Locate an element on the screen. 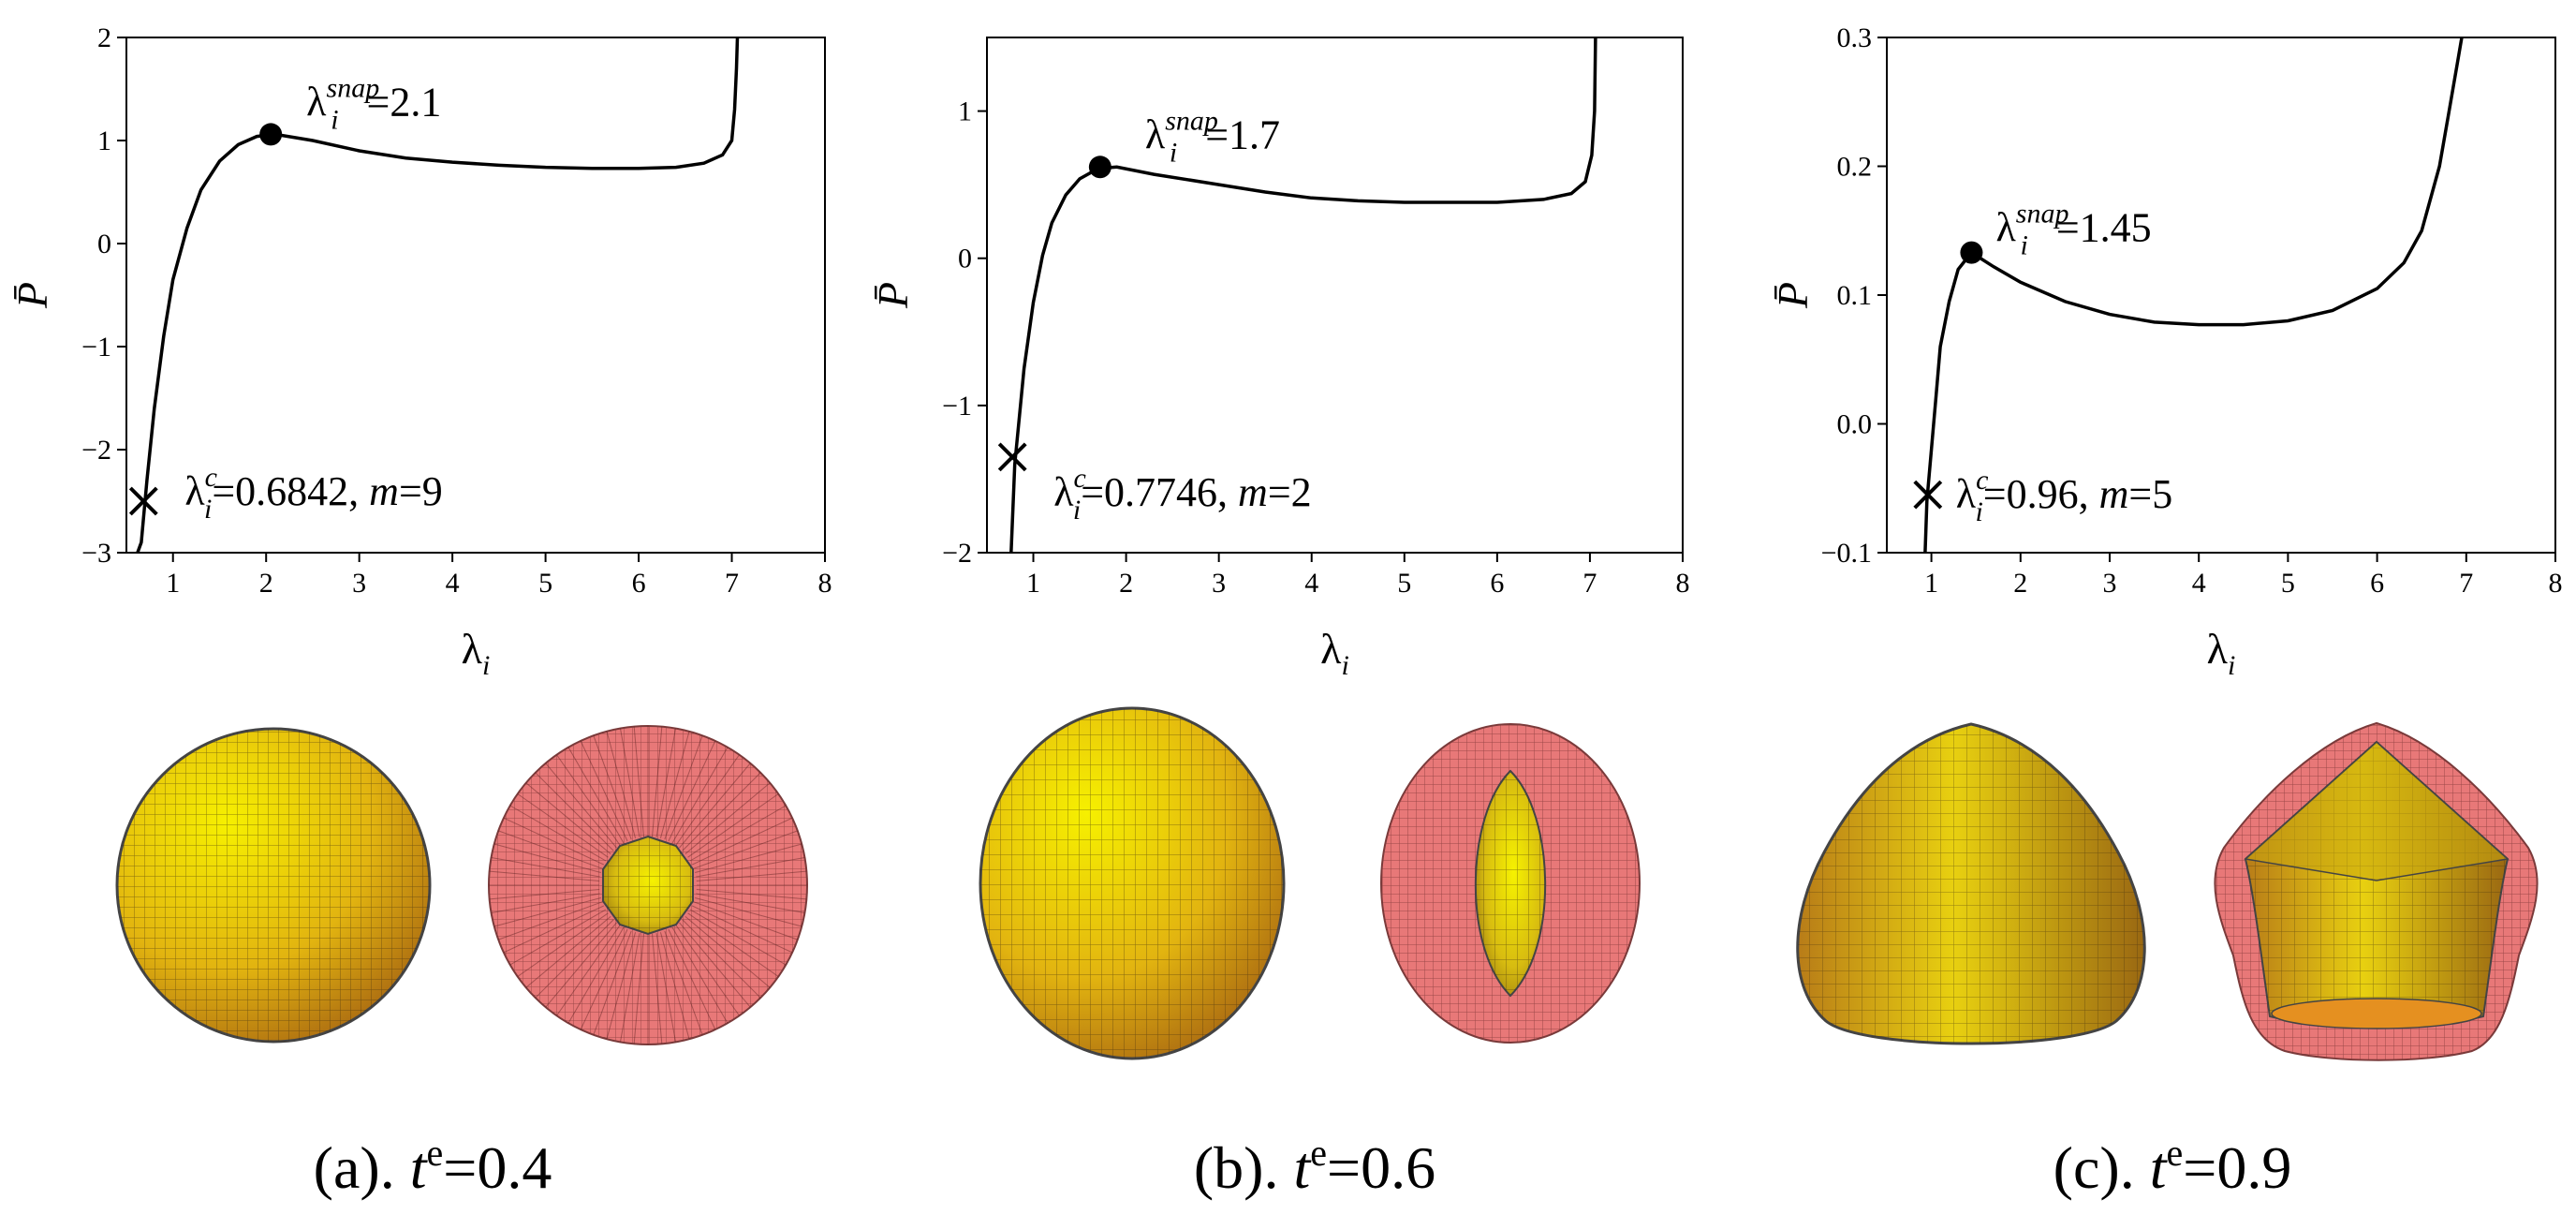 The width and height of the screenshot is (2576, 1229). caption-b: (b). te=0.6 is located at coordinates (1314, 1166).